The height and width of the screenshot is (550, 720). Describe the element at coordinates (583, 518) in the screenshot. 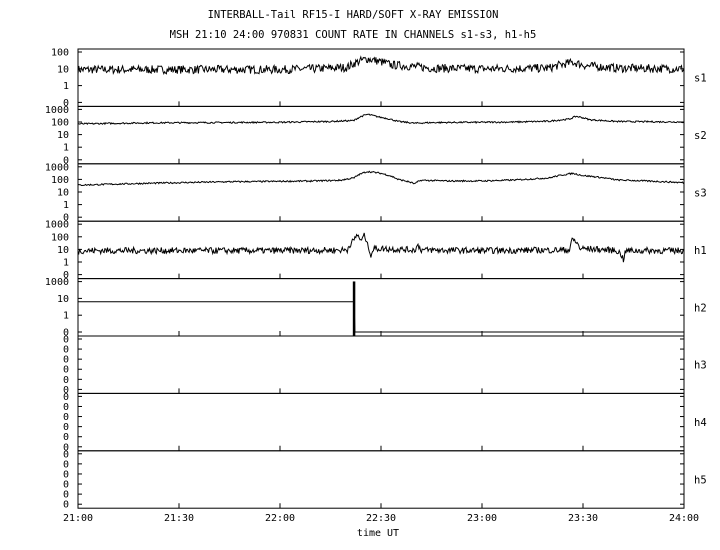

I see `x-tick-label: 23:30` at that location.